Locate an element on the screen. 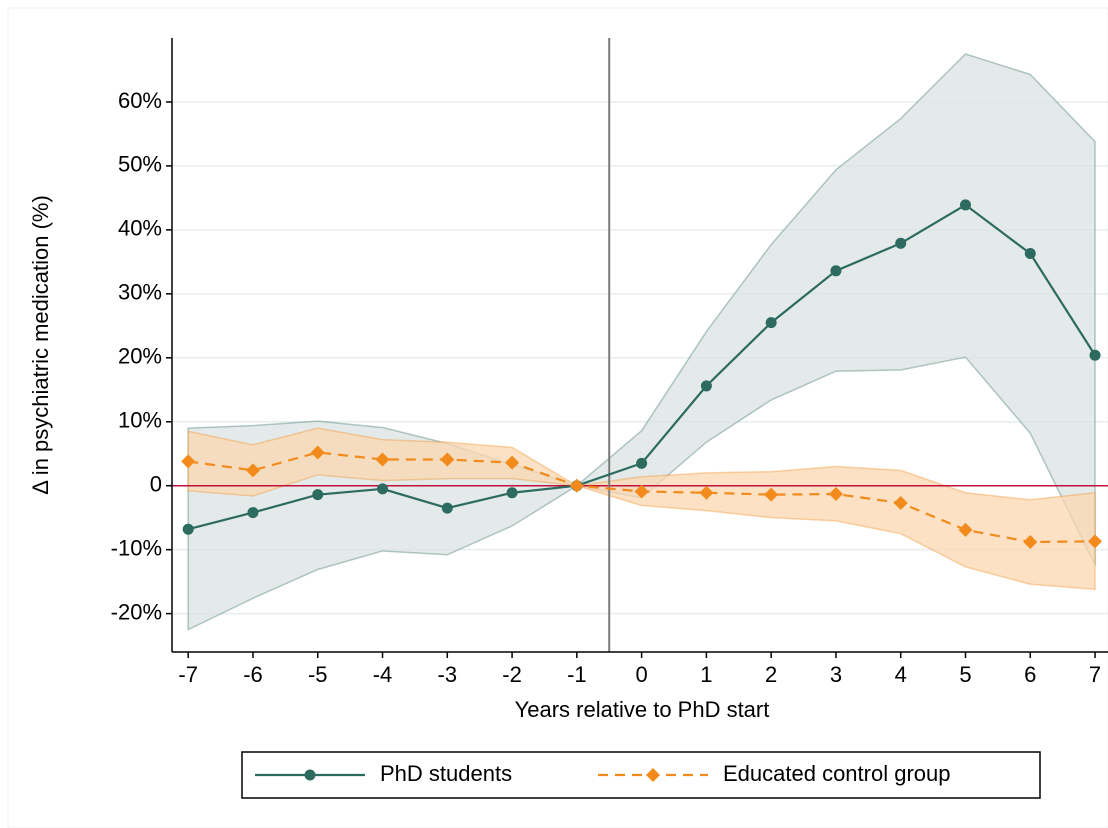 The width and height of the screenshot is (1108, 828). y-tick-label: -20% is located at coordinates (136, 611).